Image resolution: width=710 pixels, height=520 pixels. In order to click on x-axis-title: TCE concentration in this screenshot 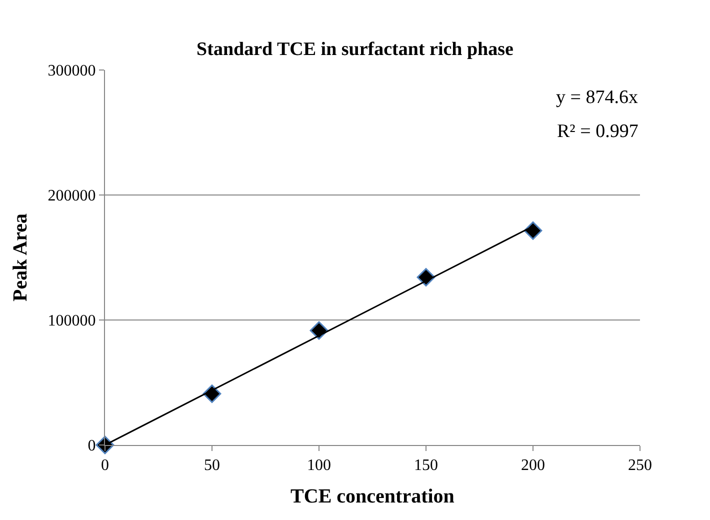, I will do `click(372, 497)`.